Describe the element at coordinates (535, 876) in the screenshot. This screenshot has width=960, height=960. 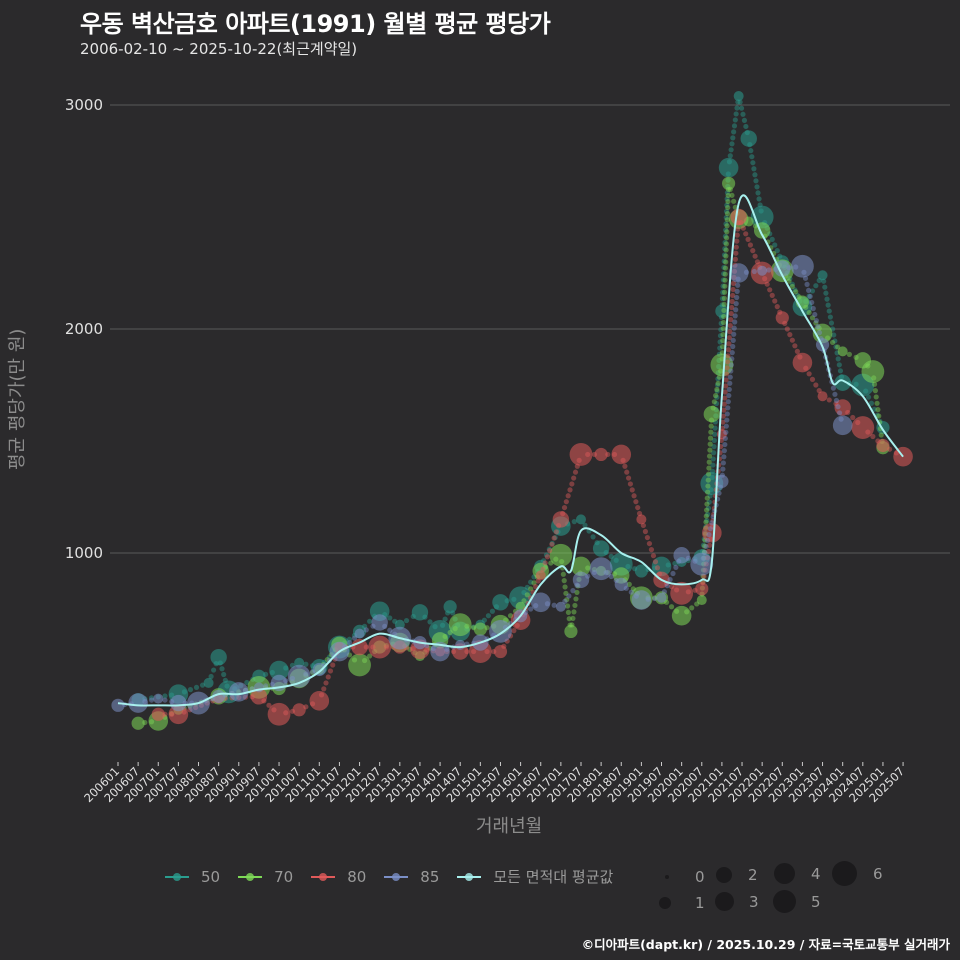
I see `legend-item-average: 모든 면적대 평균값` at that location.